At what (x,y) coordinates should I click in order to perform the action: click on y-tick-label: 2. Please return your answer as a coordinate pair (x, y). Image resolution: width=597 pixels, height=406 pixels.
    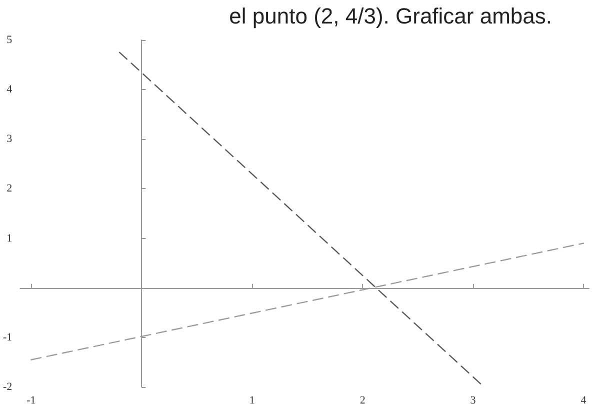
    Looking at the image, I should click on (9, 188).